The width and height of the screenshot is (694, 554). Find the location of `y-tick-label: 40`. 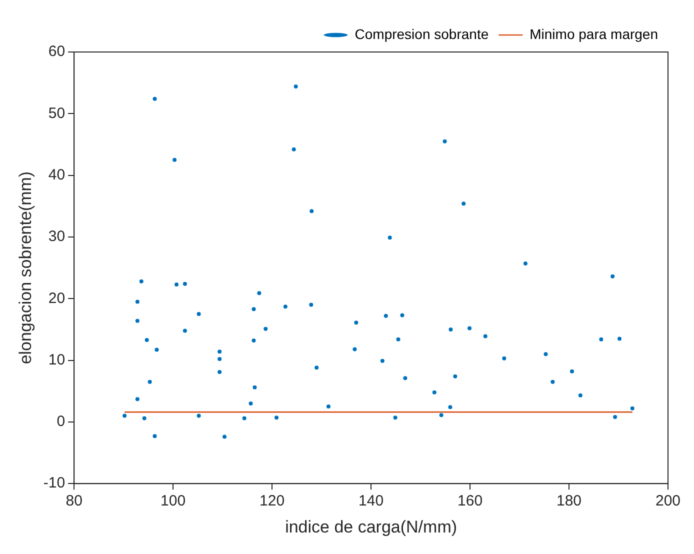

y-tick-label: 40 is located at coordinates (57, 175).